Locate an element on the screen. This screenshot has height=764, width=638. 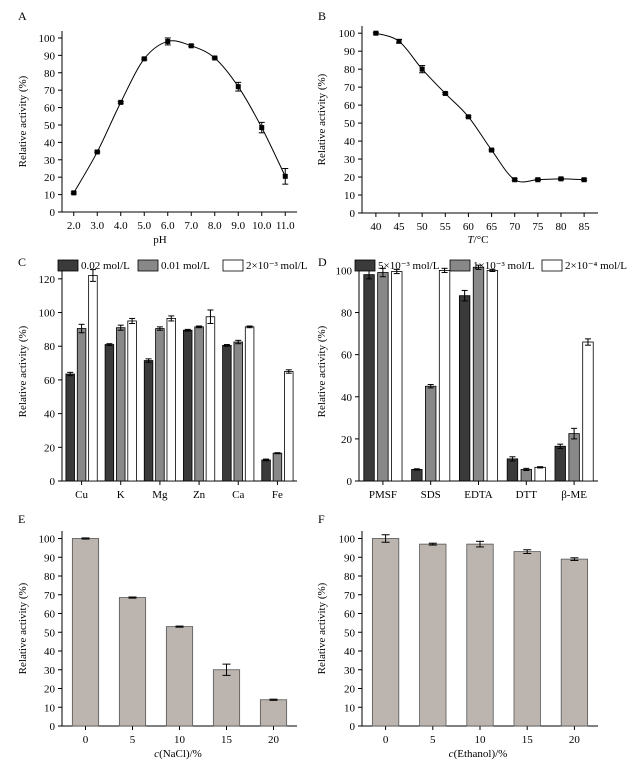
legend-label: 5×10⁻³ mol/L is located at coordinates (409, 266).